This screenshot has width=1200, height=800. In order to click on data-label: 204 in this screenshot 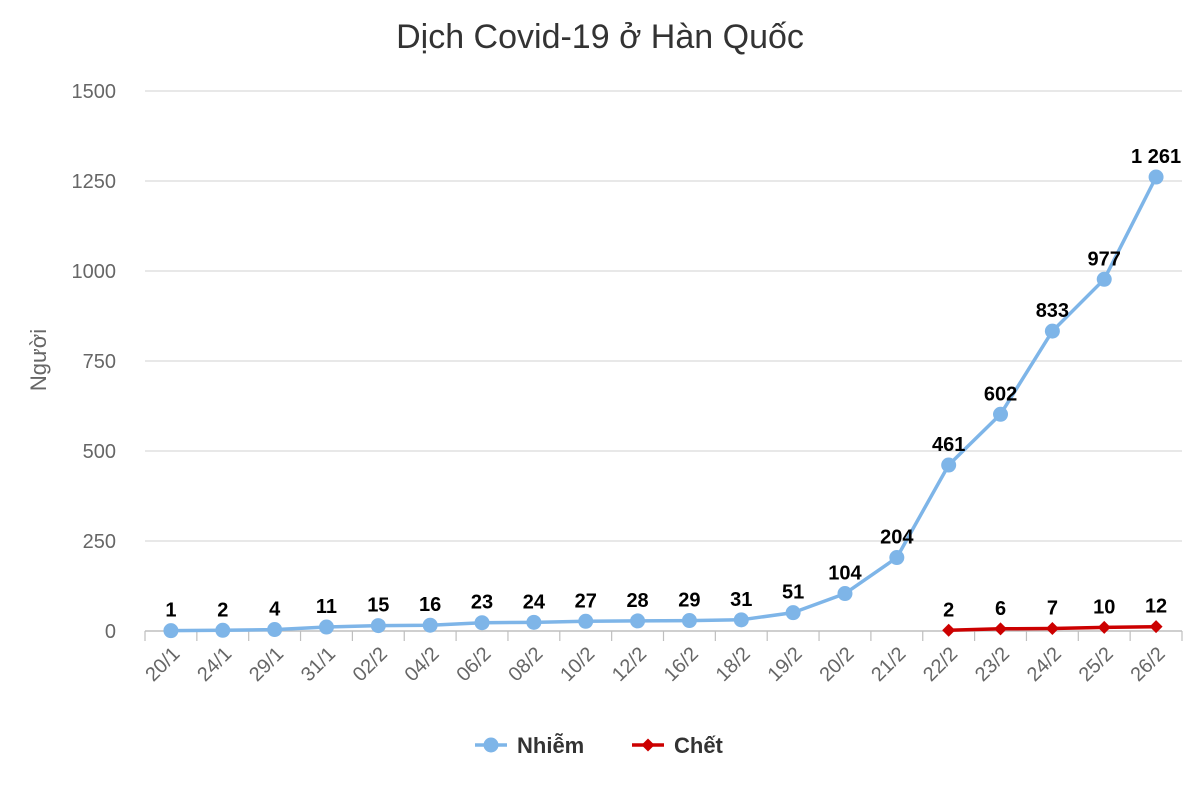, I will do `click(897, 538)`.